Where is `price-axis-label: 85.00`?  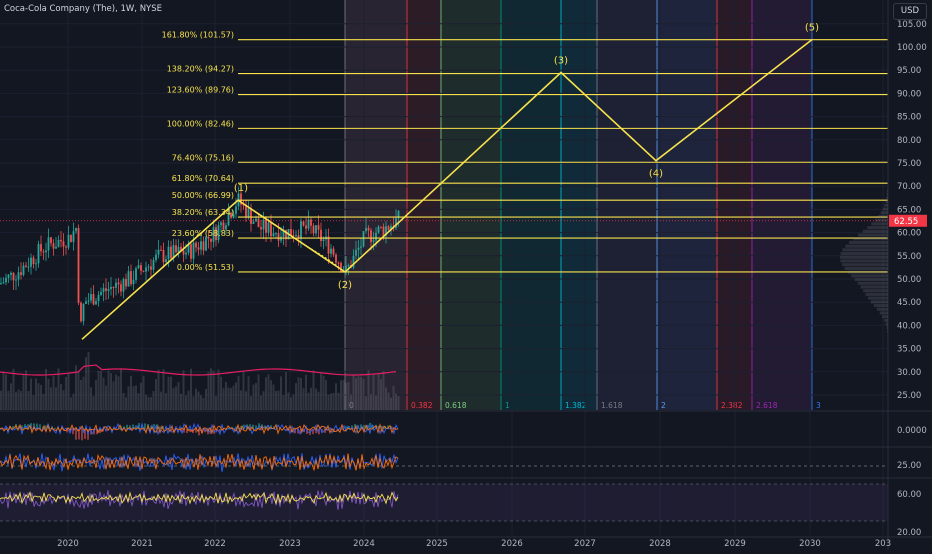
price-axis-label: 85.00 is located at coordinates (909, 118).